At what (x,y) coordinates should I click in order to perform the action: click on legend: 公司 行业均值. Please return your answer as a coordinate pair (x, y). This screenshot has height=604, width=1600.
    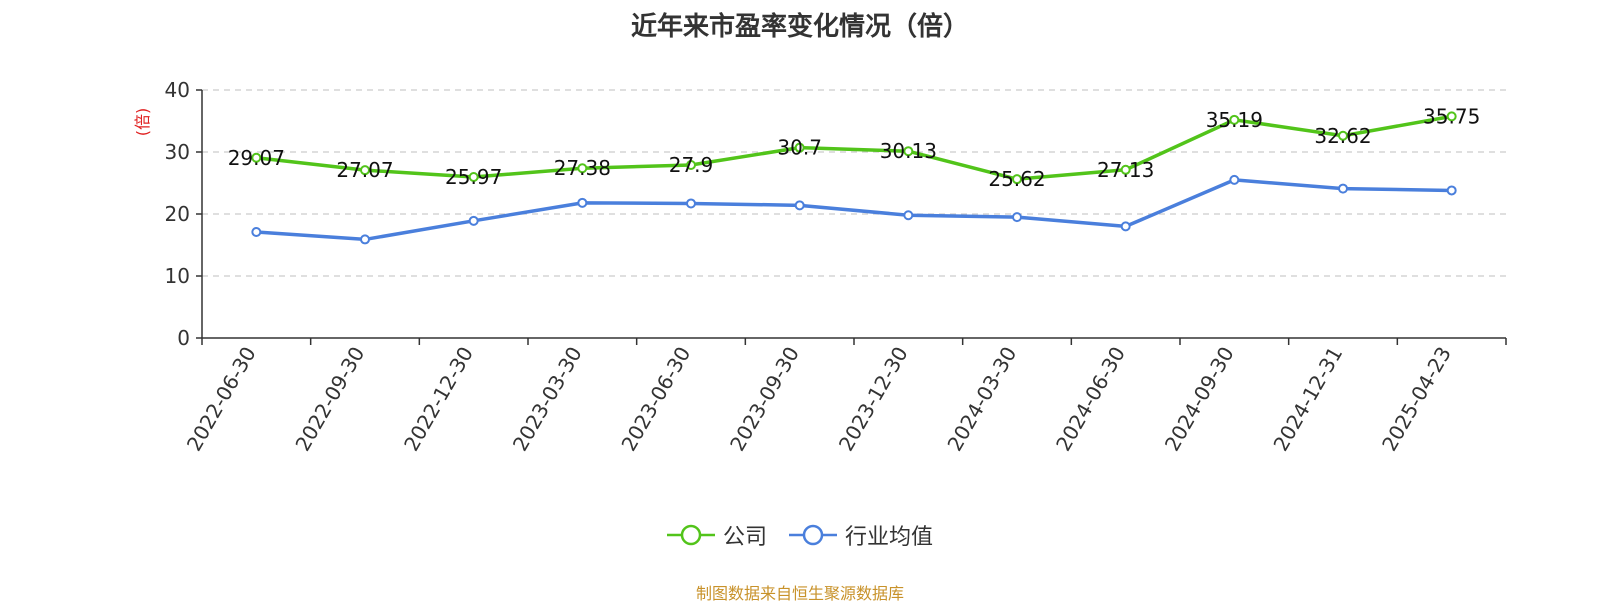
    Looking at the image, I should click on (800, 535).